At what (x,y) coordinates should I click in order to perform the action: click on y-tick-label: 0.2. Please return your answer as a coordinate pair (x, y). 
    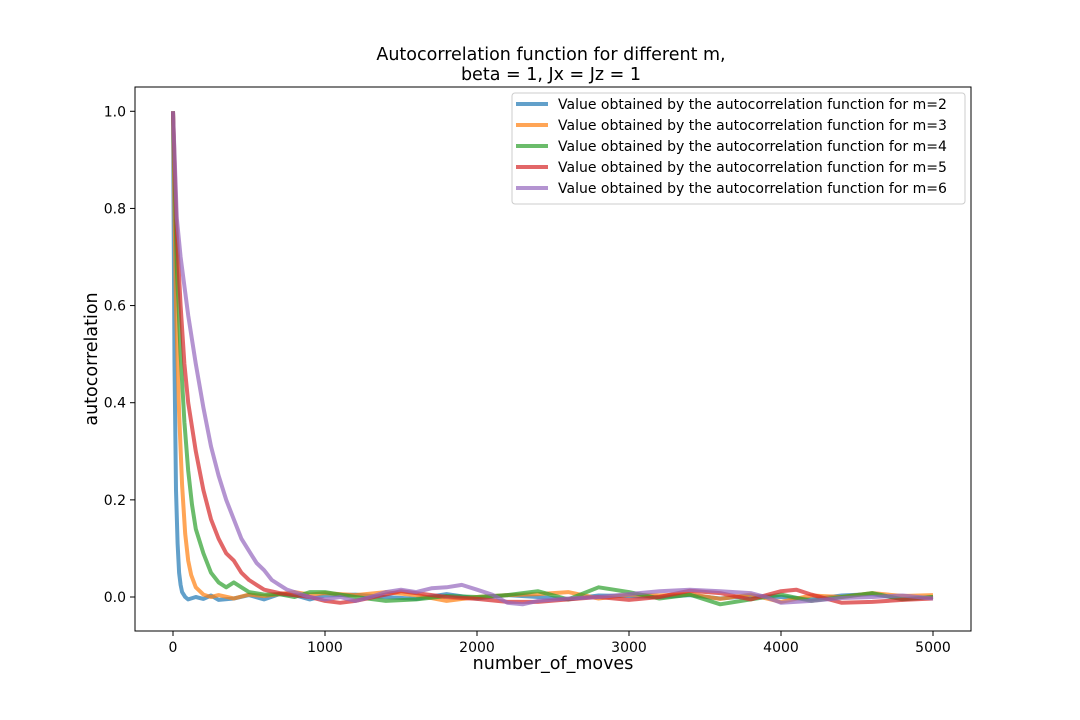
    Looking at the image, I should click on (115, 501).